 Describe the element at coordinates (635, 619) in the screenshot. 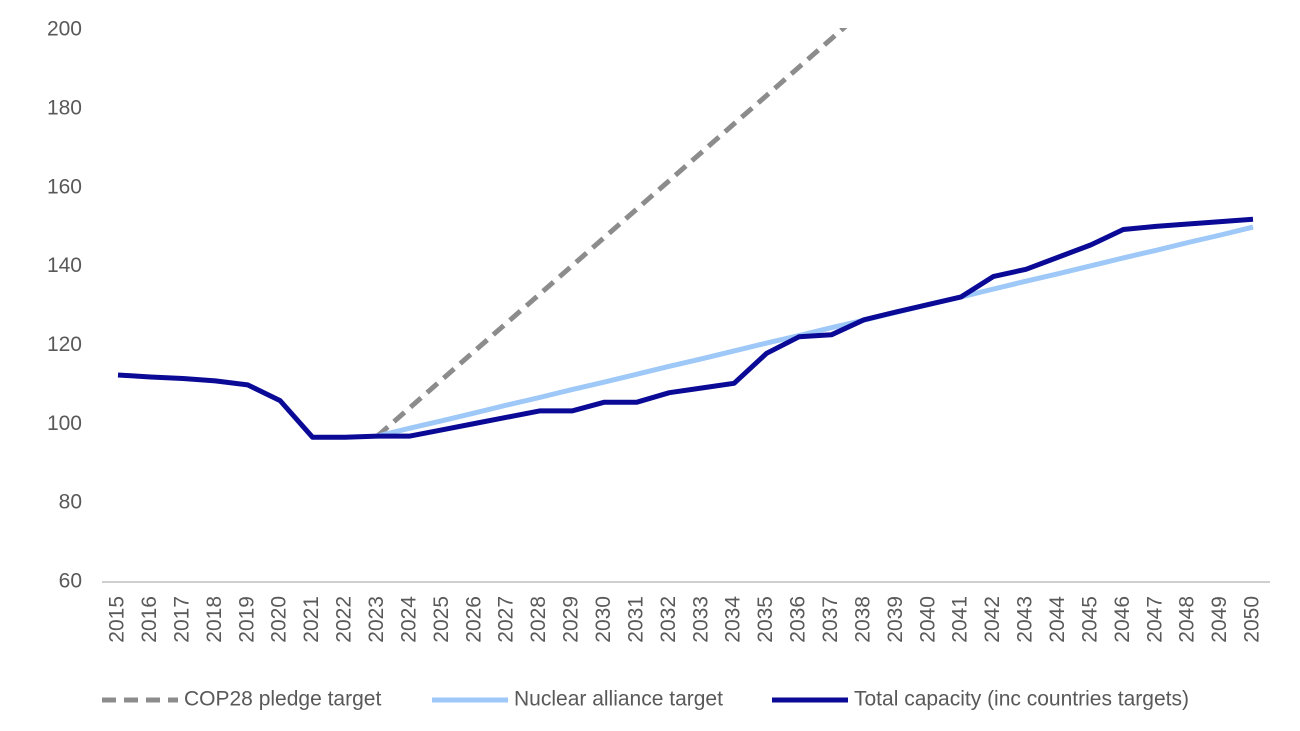

I see `x-tick-label: 2031` at that location.